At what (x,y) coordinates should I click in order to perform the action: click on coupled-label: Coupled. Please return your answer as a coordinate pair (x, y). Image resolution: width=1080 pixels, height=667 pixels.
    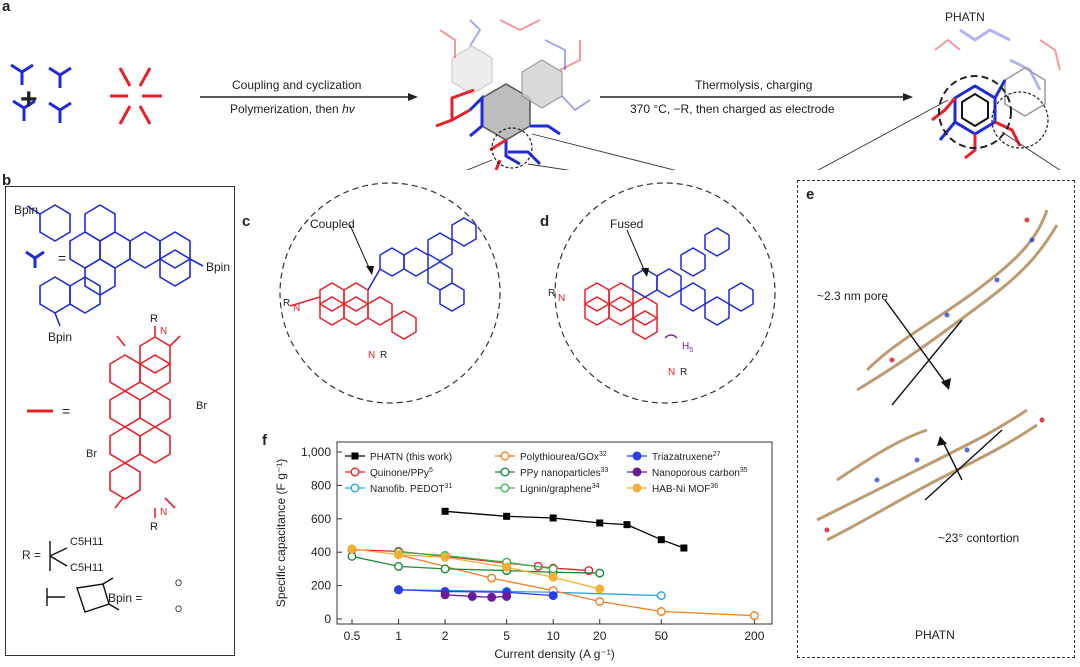
    Looking at the image, I should click on (332, 224).